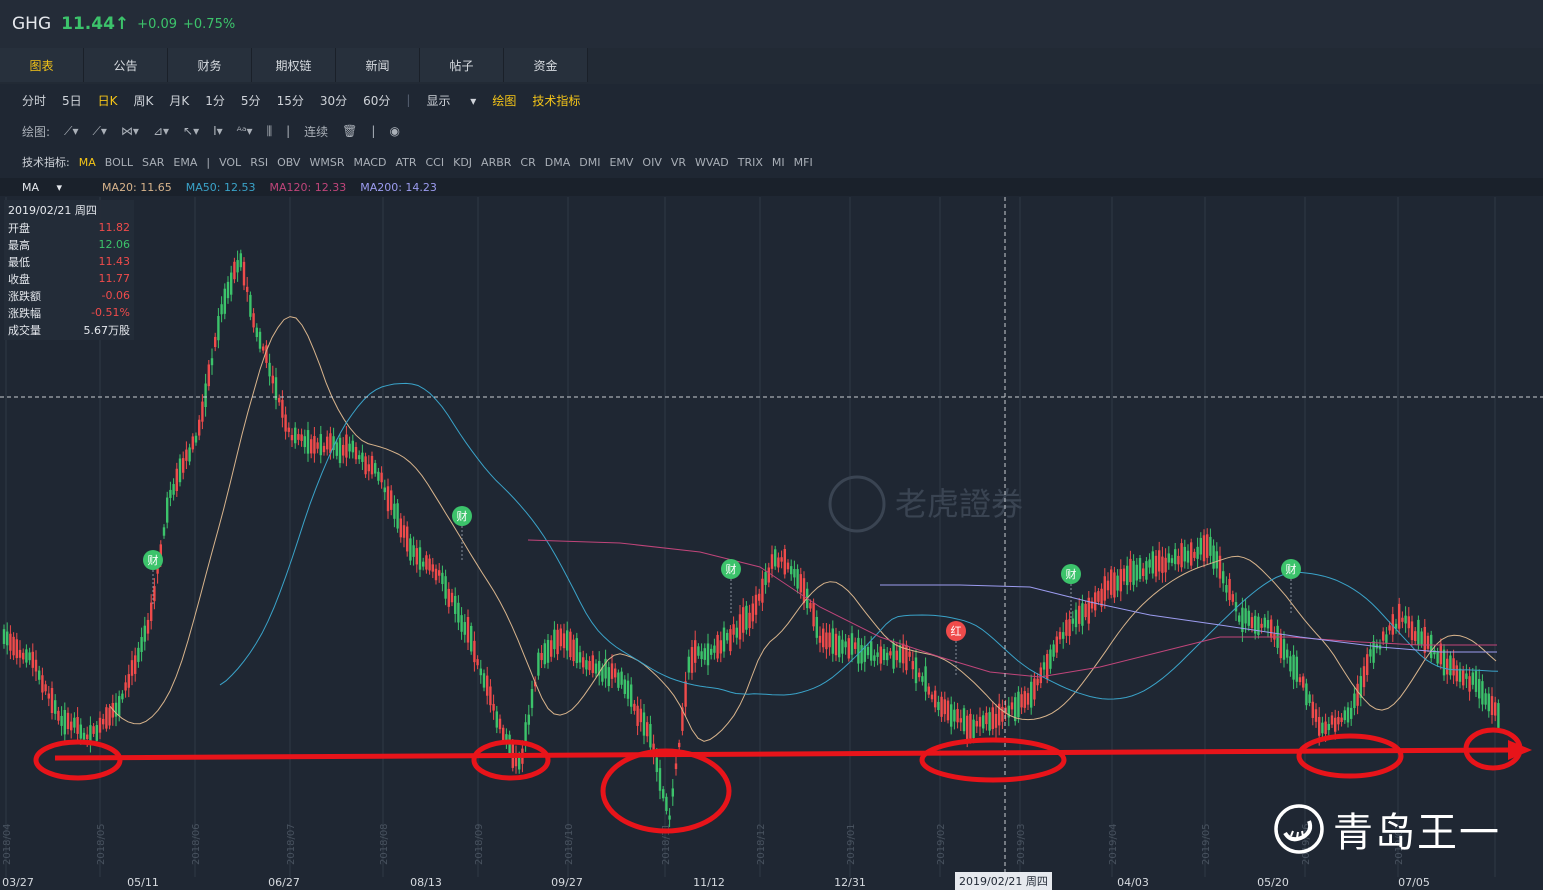 This screenshot has width=1543, height=890. Describe the element at coordinates (712, 162) in the screenshot. I see `indicator-wvad: WVAD` at that location.